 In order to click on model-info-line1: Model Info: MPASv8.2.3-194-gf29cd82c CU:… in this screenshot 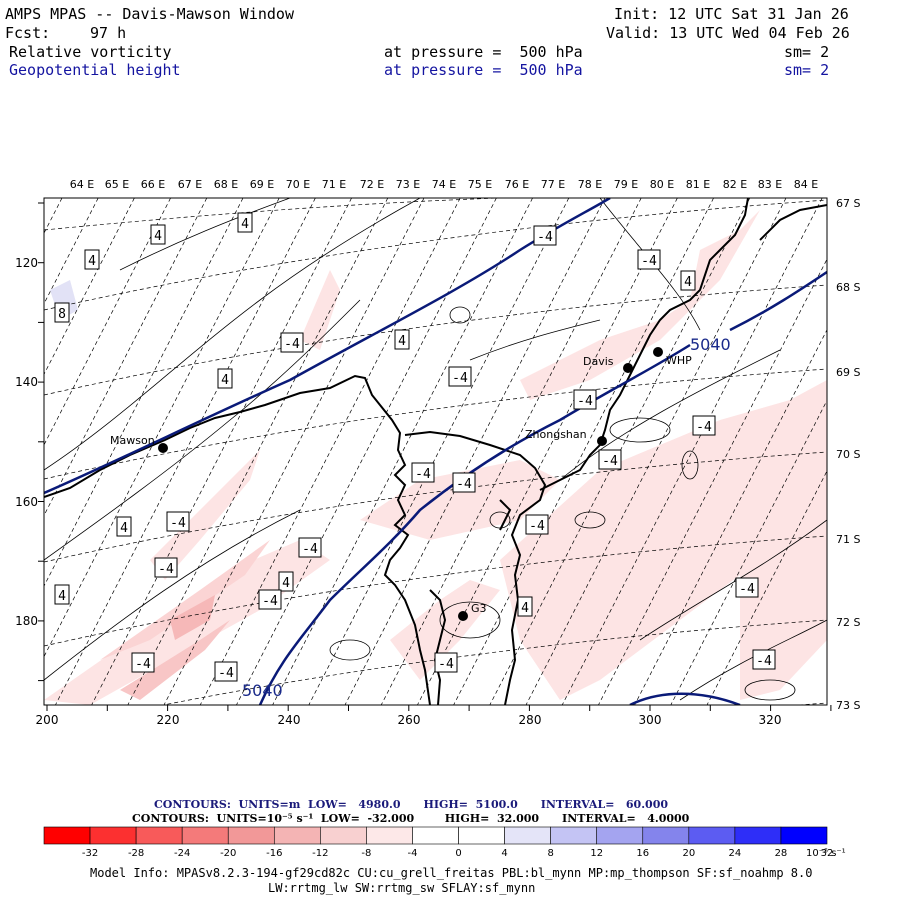, I will do `click(451, 873)`.